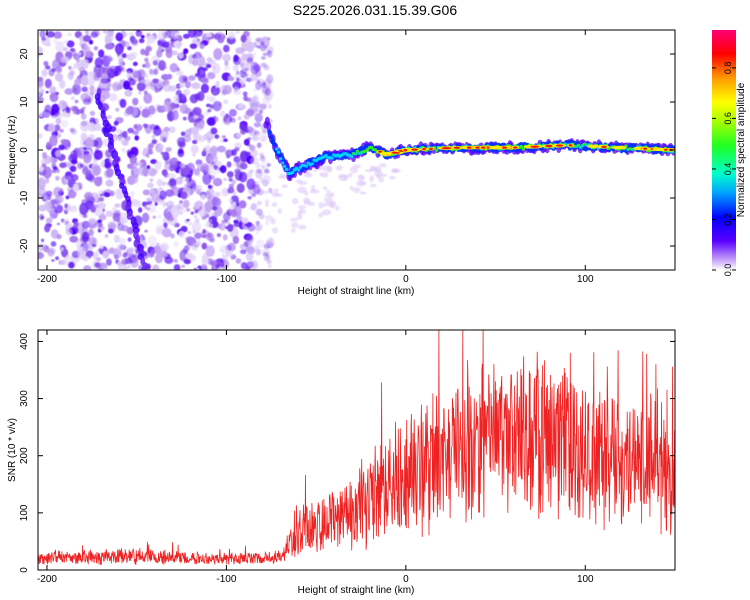 The height and width of the screenshot is (600, 750). What do you see at coordinates (469, 149) in the screenshot?
I see `spectrogram-signal-trace` at bounding box center [469, 149].